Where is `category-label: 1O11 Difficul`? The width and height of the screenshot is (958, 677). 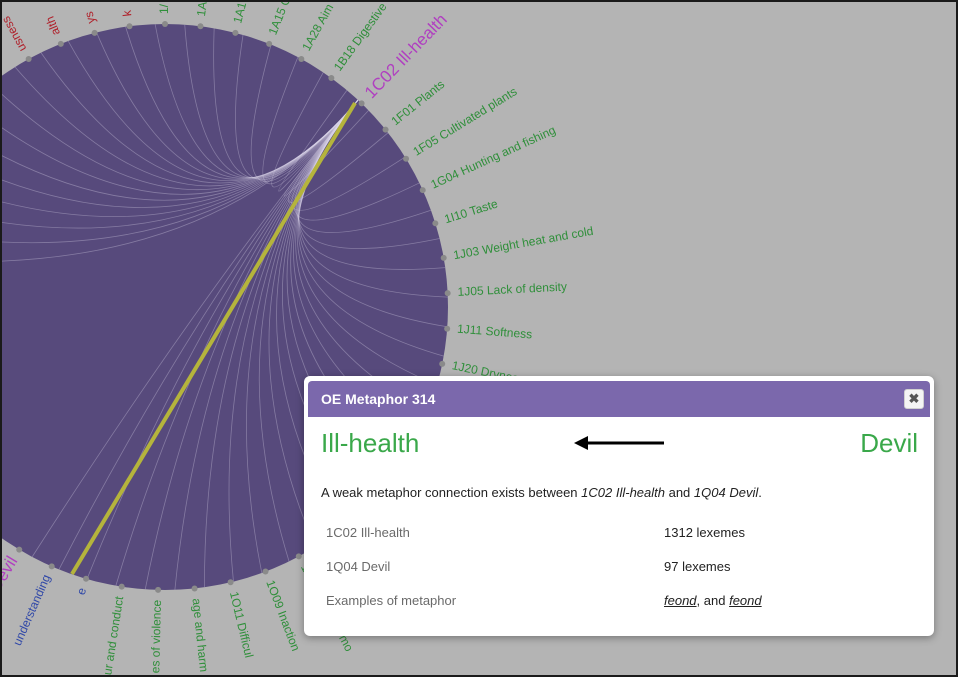
category-label: 1O11 Difficul is located at coordinates (241, 624).